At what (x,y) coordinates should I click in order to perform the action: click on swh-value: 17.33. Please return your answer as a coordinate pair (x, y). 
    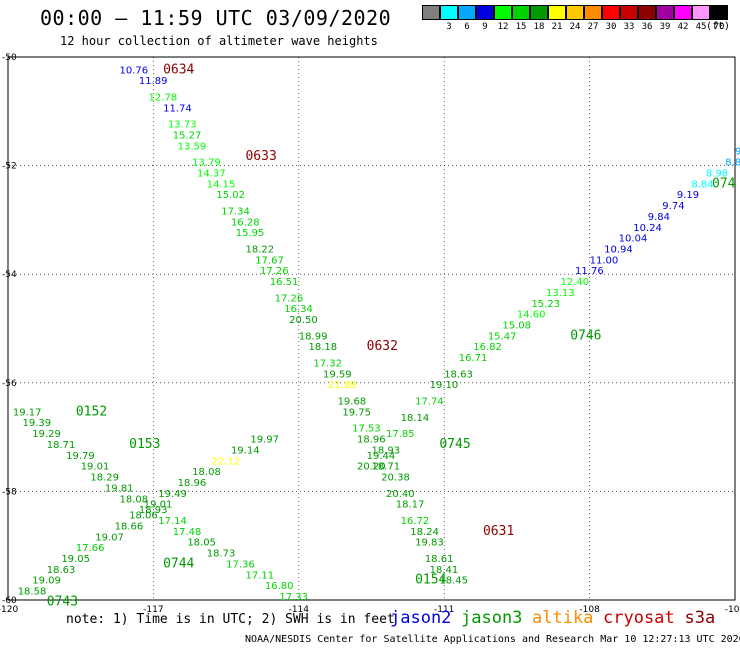
    Looking at the image, I should click on (293, 597).